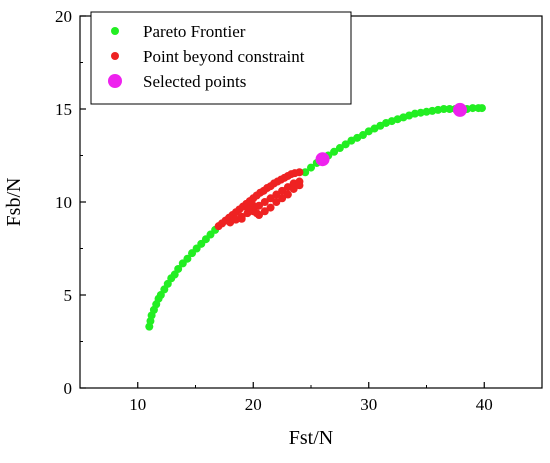 The height and width of the screenshot is (463, 550). I want to click on y-tick-label: 5, so click(68, 295).